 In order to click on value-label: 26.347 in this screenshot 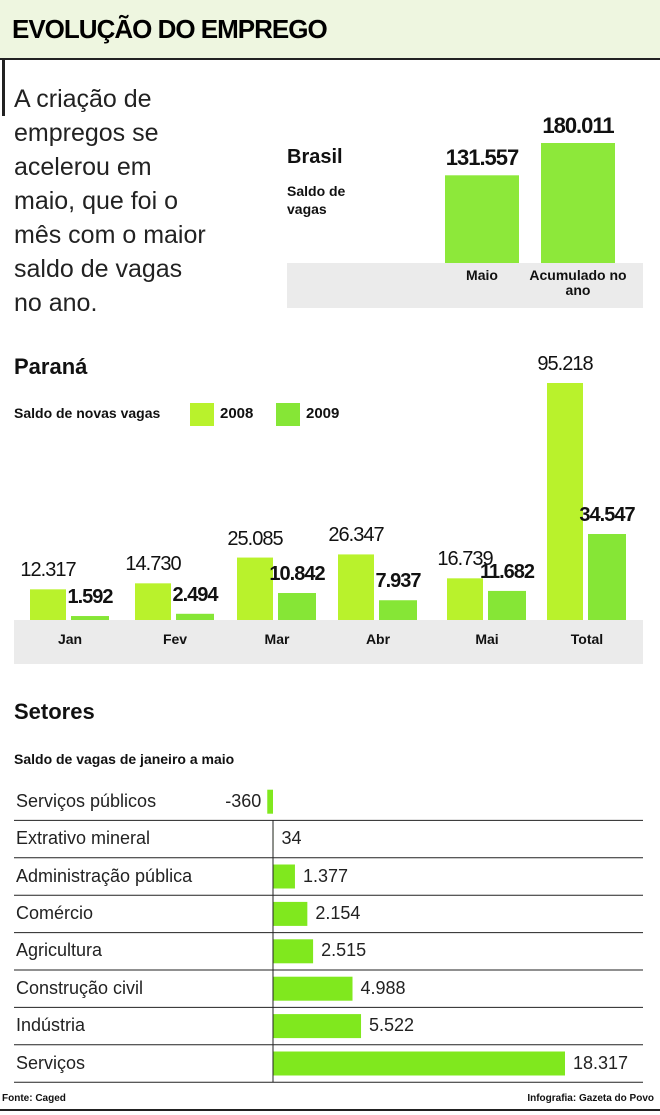, I will do `click(356, 535)`.